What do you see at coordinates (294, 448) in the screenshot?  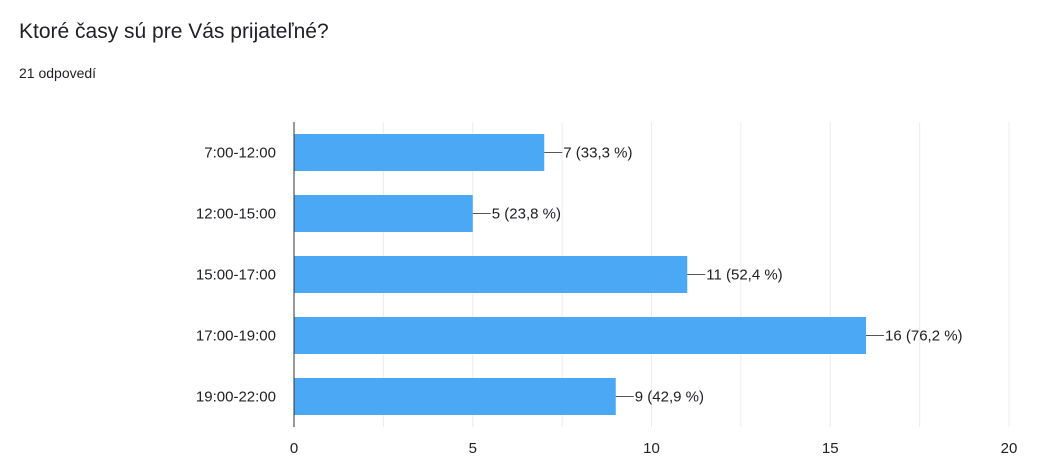 I see `x-tick-label: 0` at bounding box center [294, 448].